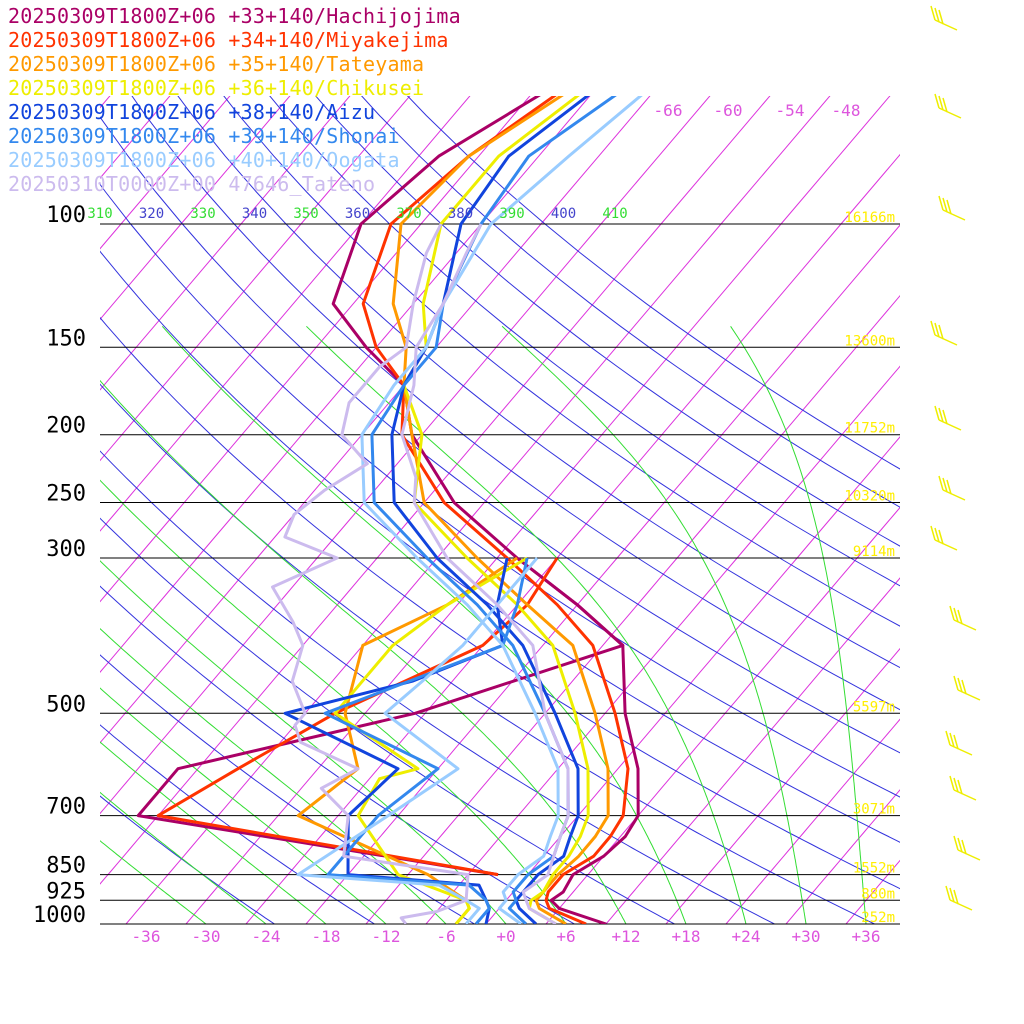 This screenshot has width=1024, height=1024. I want to click on x-tick-label: +24, so click(746, 936).